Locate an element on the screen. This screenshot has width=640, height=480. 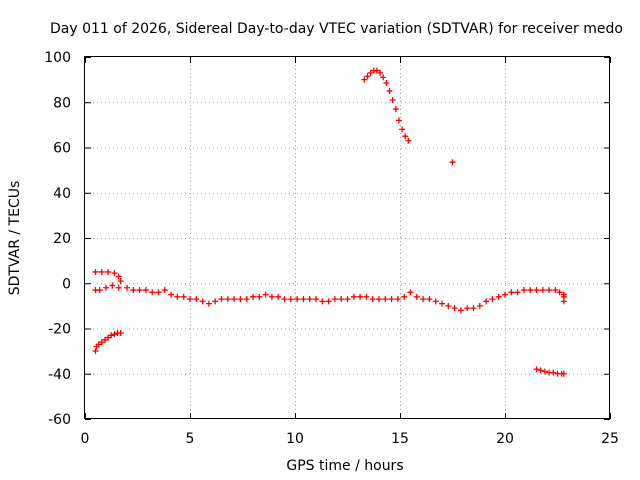
y-tick-label: 40 is located at coordinates (62, 194).